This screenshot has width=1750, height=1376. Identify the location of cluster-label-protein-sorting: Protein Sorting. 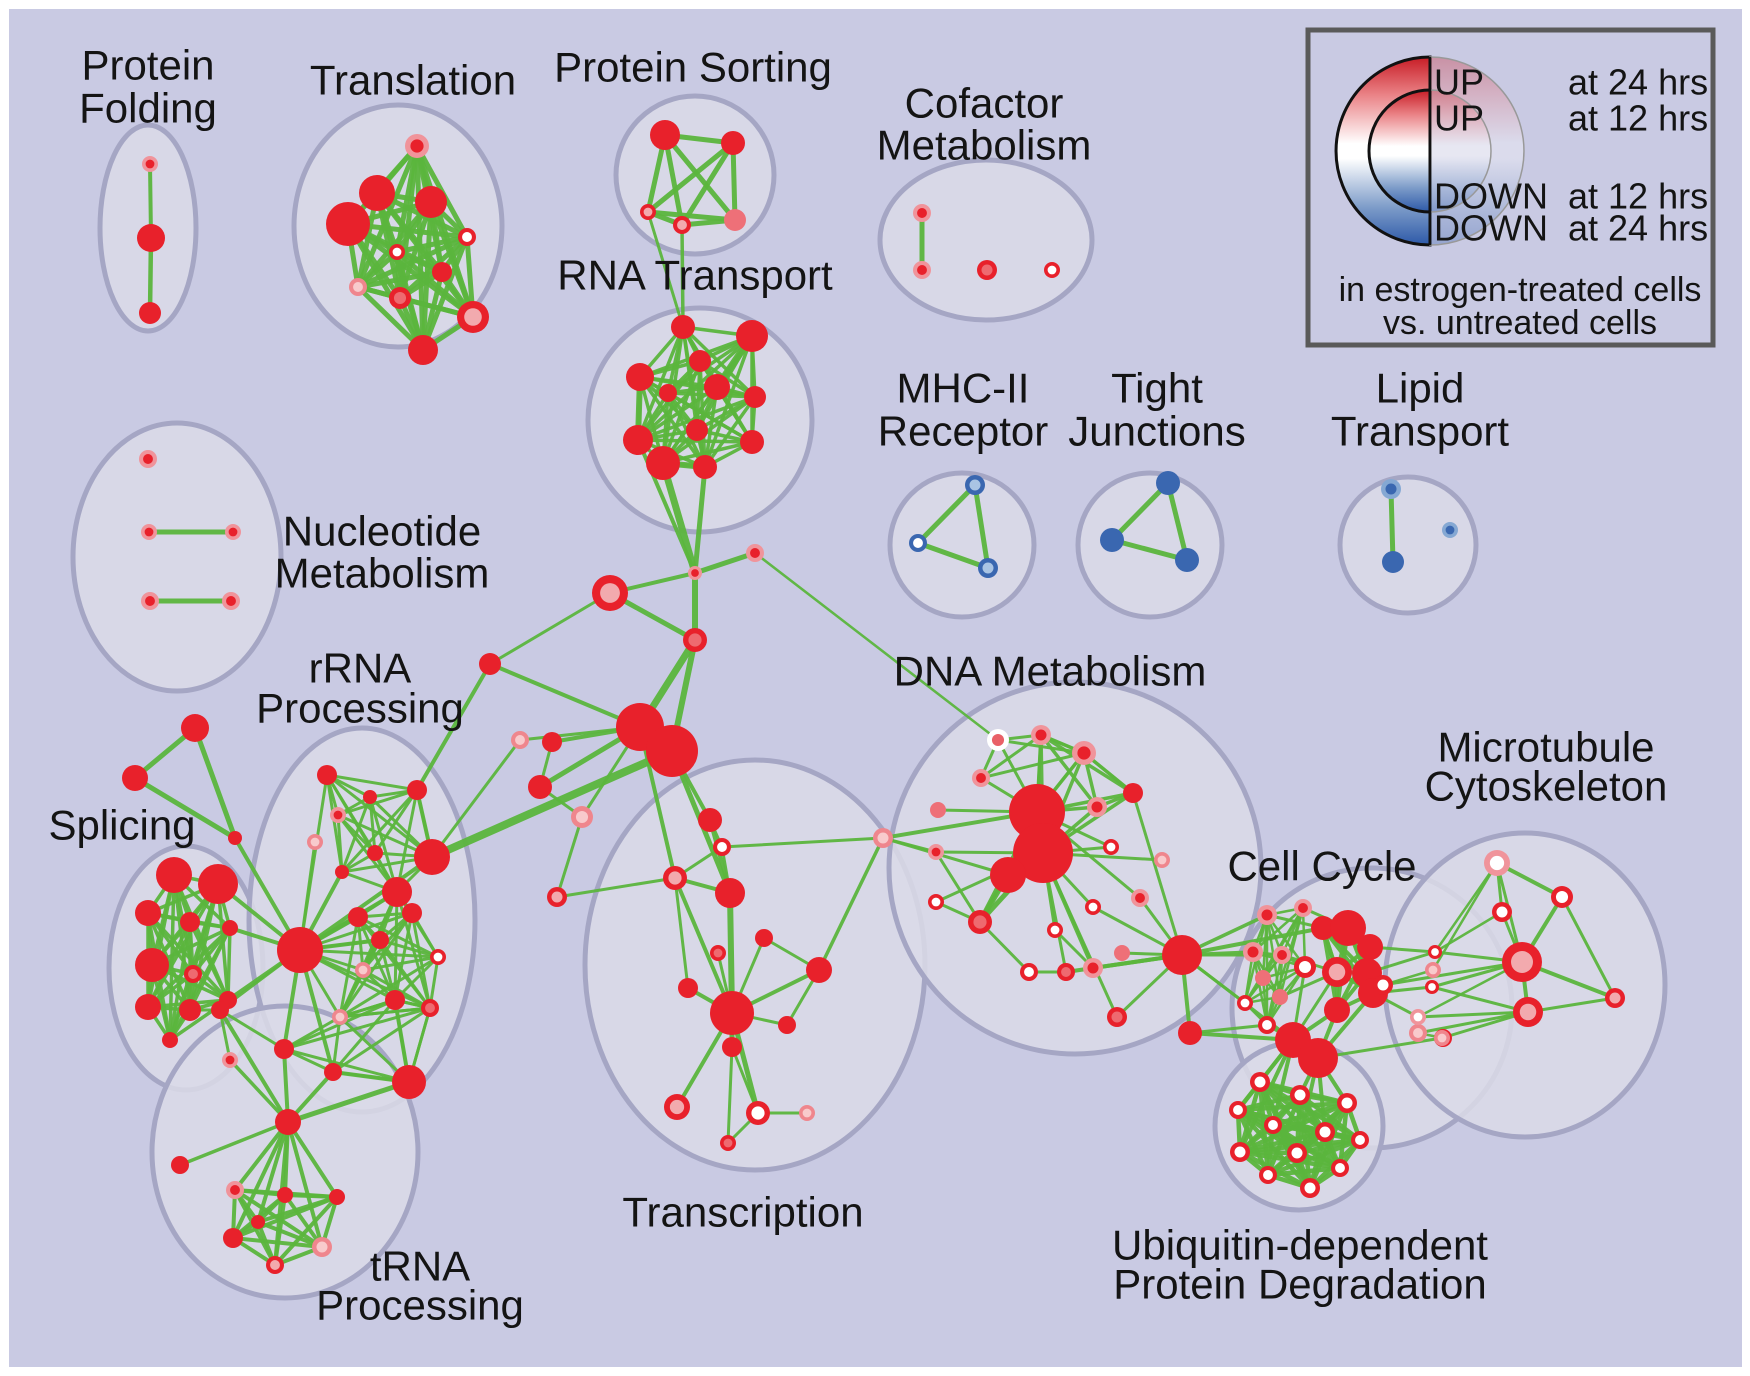
(693, 67).